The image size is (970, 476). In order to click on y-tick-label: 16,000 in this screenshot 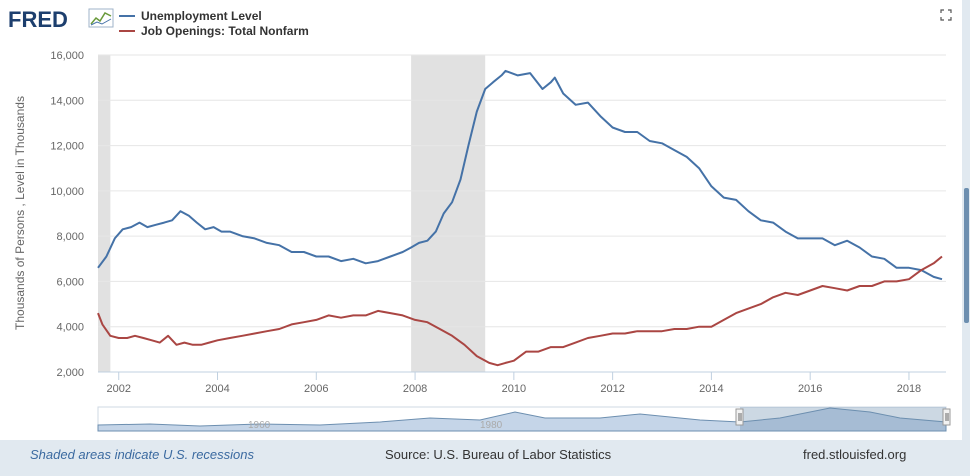, I will do `click(67, 56)`.